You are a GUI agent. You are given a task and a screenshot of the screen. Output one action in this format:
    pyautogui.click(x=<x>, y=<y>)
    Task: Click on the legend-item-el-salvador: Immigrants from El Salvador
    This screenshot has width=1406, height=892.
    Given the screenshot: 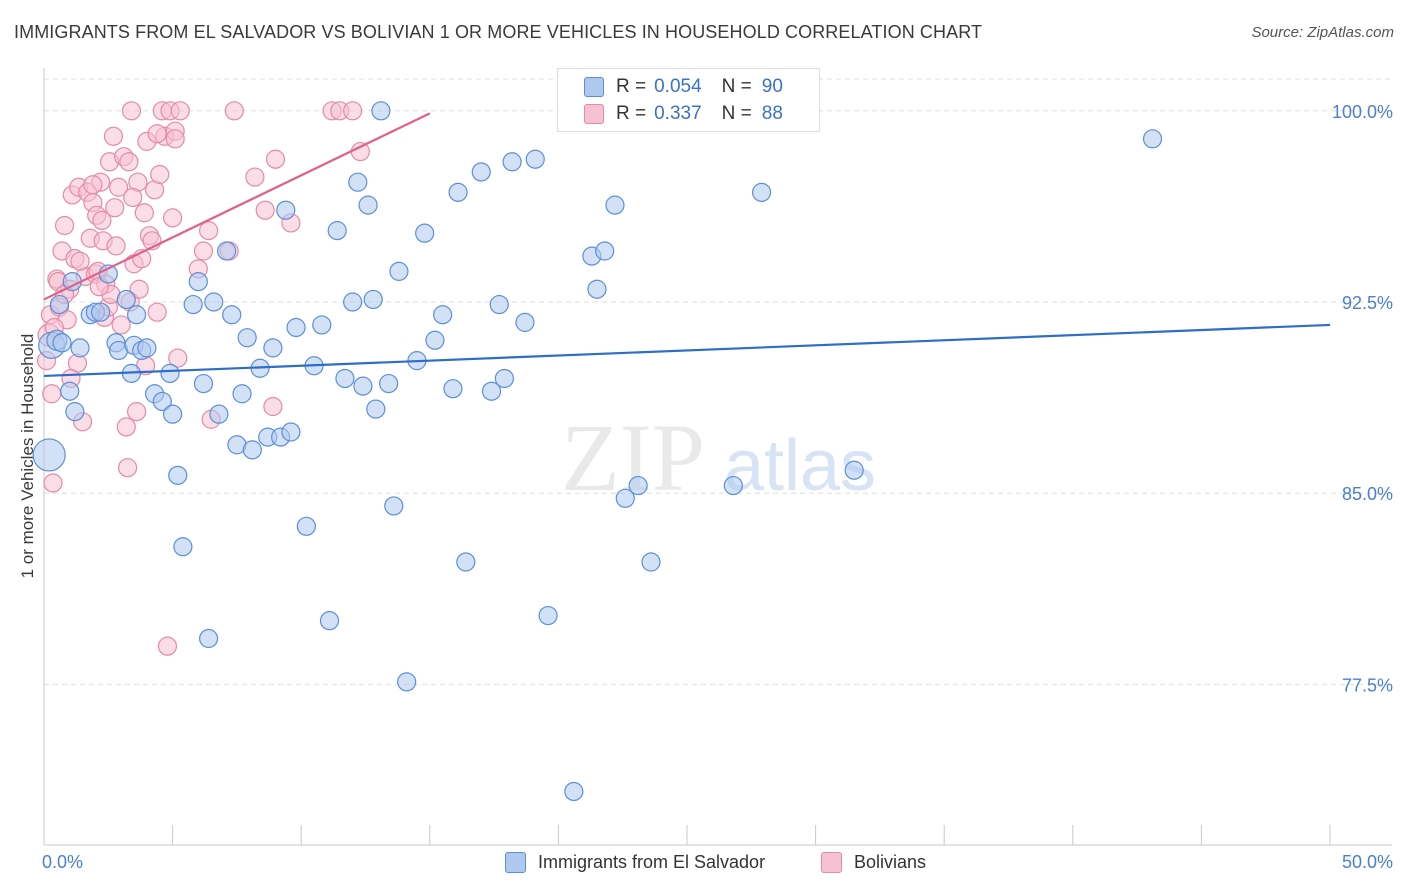 What is the action you would take?
    pyautogui.click(x=635, y=862)
    